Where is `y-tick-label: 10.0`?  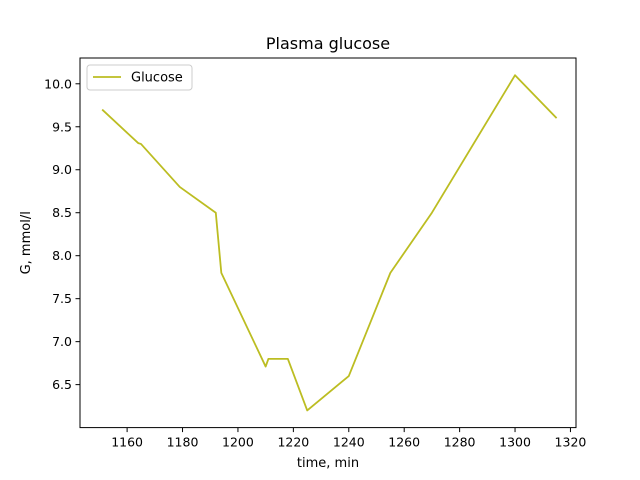
y-tick-label: 10.0 is located at coordinates (58, 83).